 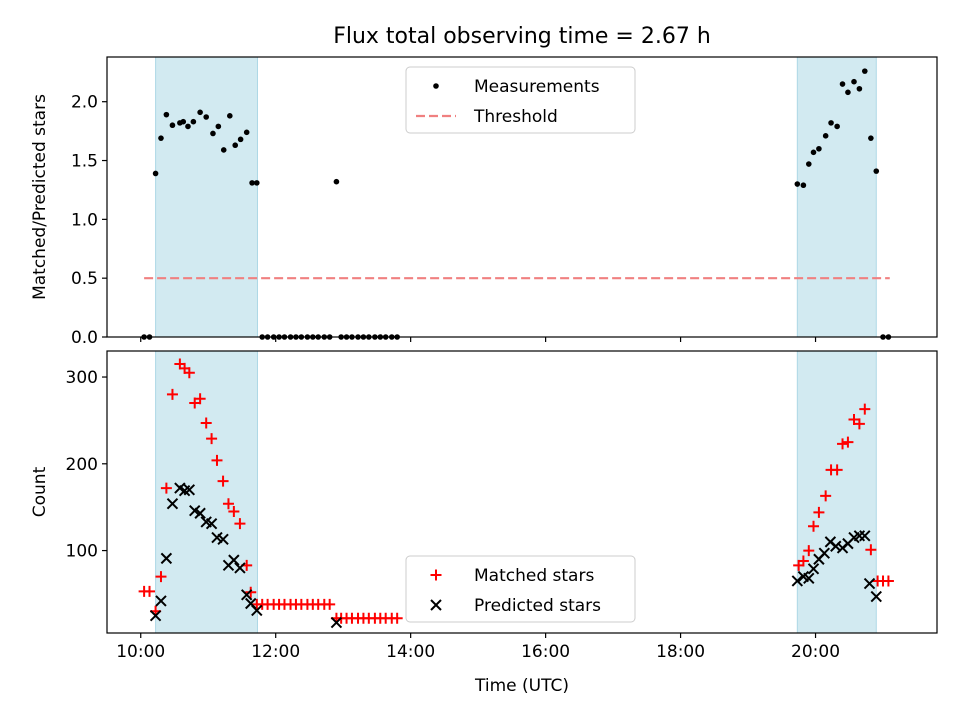 I want to click on y-axis-label: Count, so click(x=40, y=491).